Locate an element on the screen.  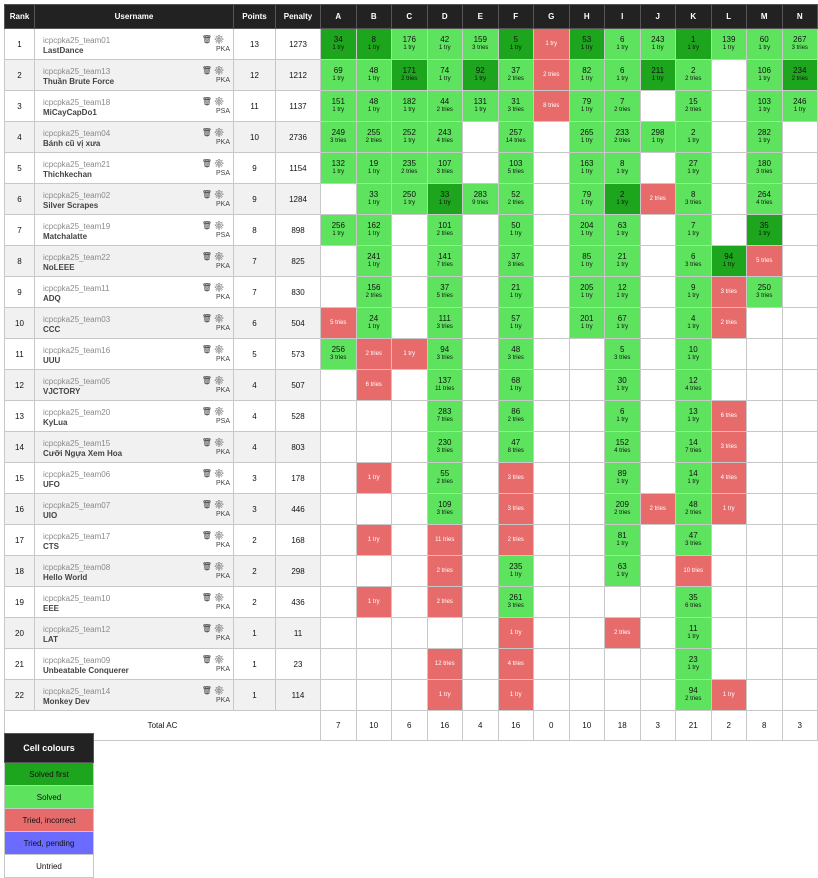
points-header: Points is located at coordinates (254, 16).